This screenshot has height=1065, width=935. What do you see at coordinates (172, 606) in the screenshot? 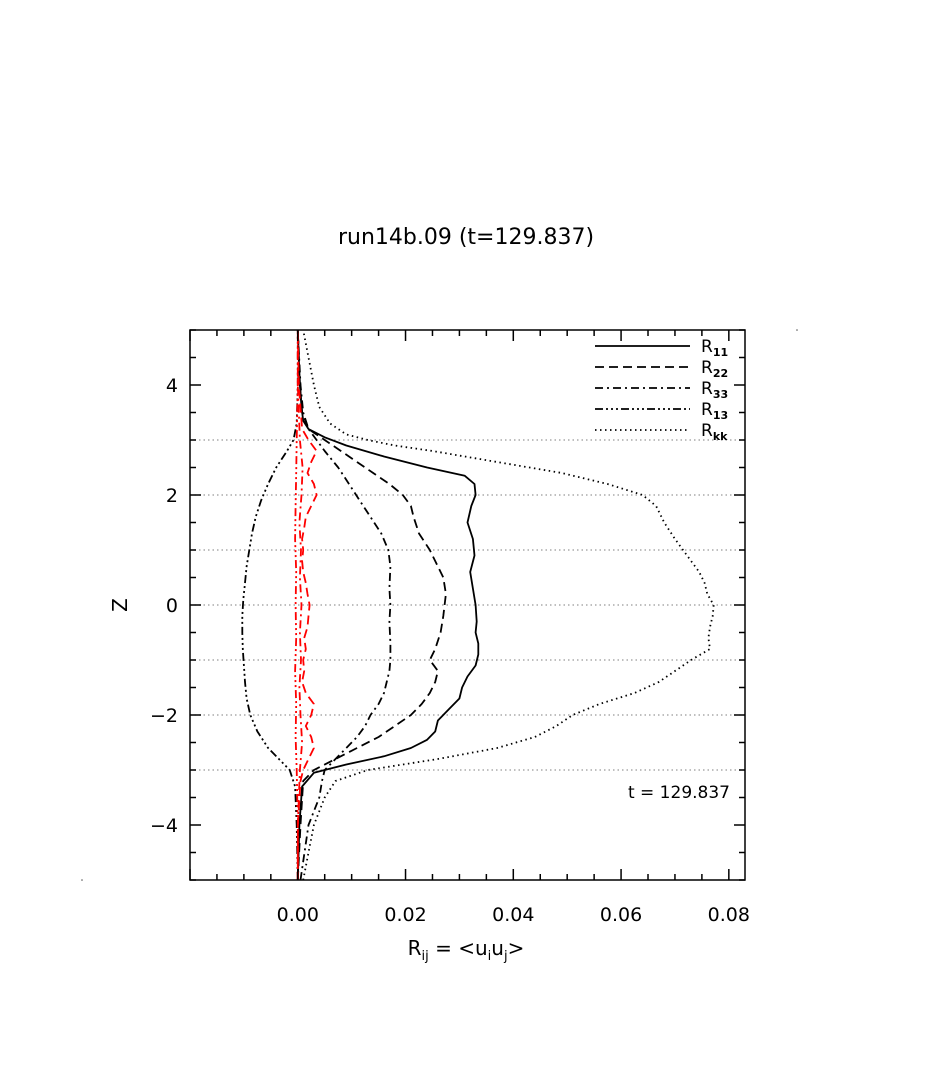
I see `y-tick-label: 0` at bounding box center [172, 606].